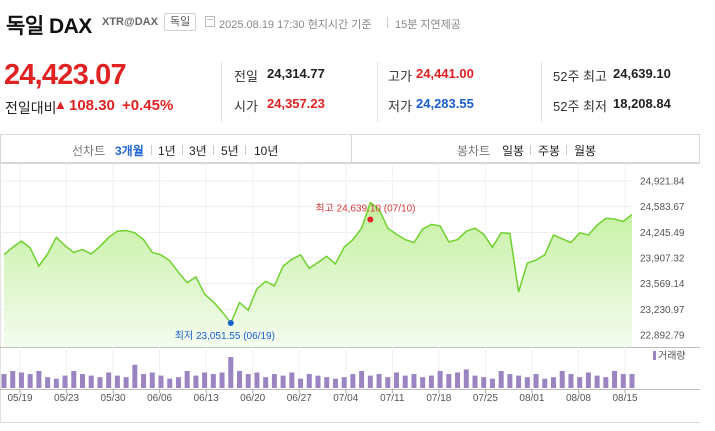 The image size is (715, 431). What do you see at coordinates (642, 103) in the screenshot?
I see `week52-low-value: 18,208.84` at bounding box center [642, 103].